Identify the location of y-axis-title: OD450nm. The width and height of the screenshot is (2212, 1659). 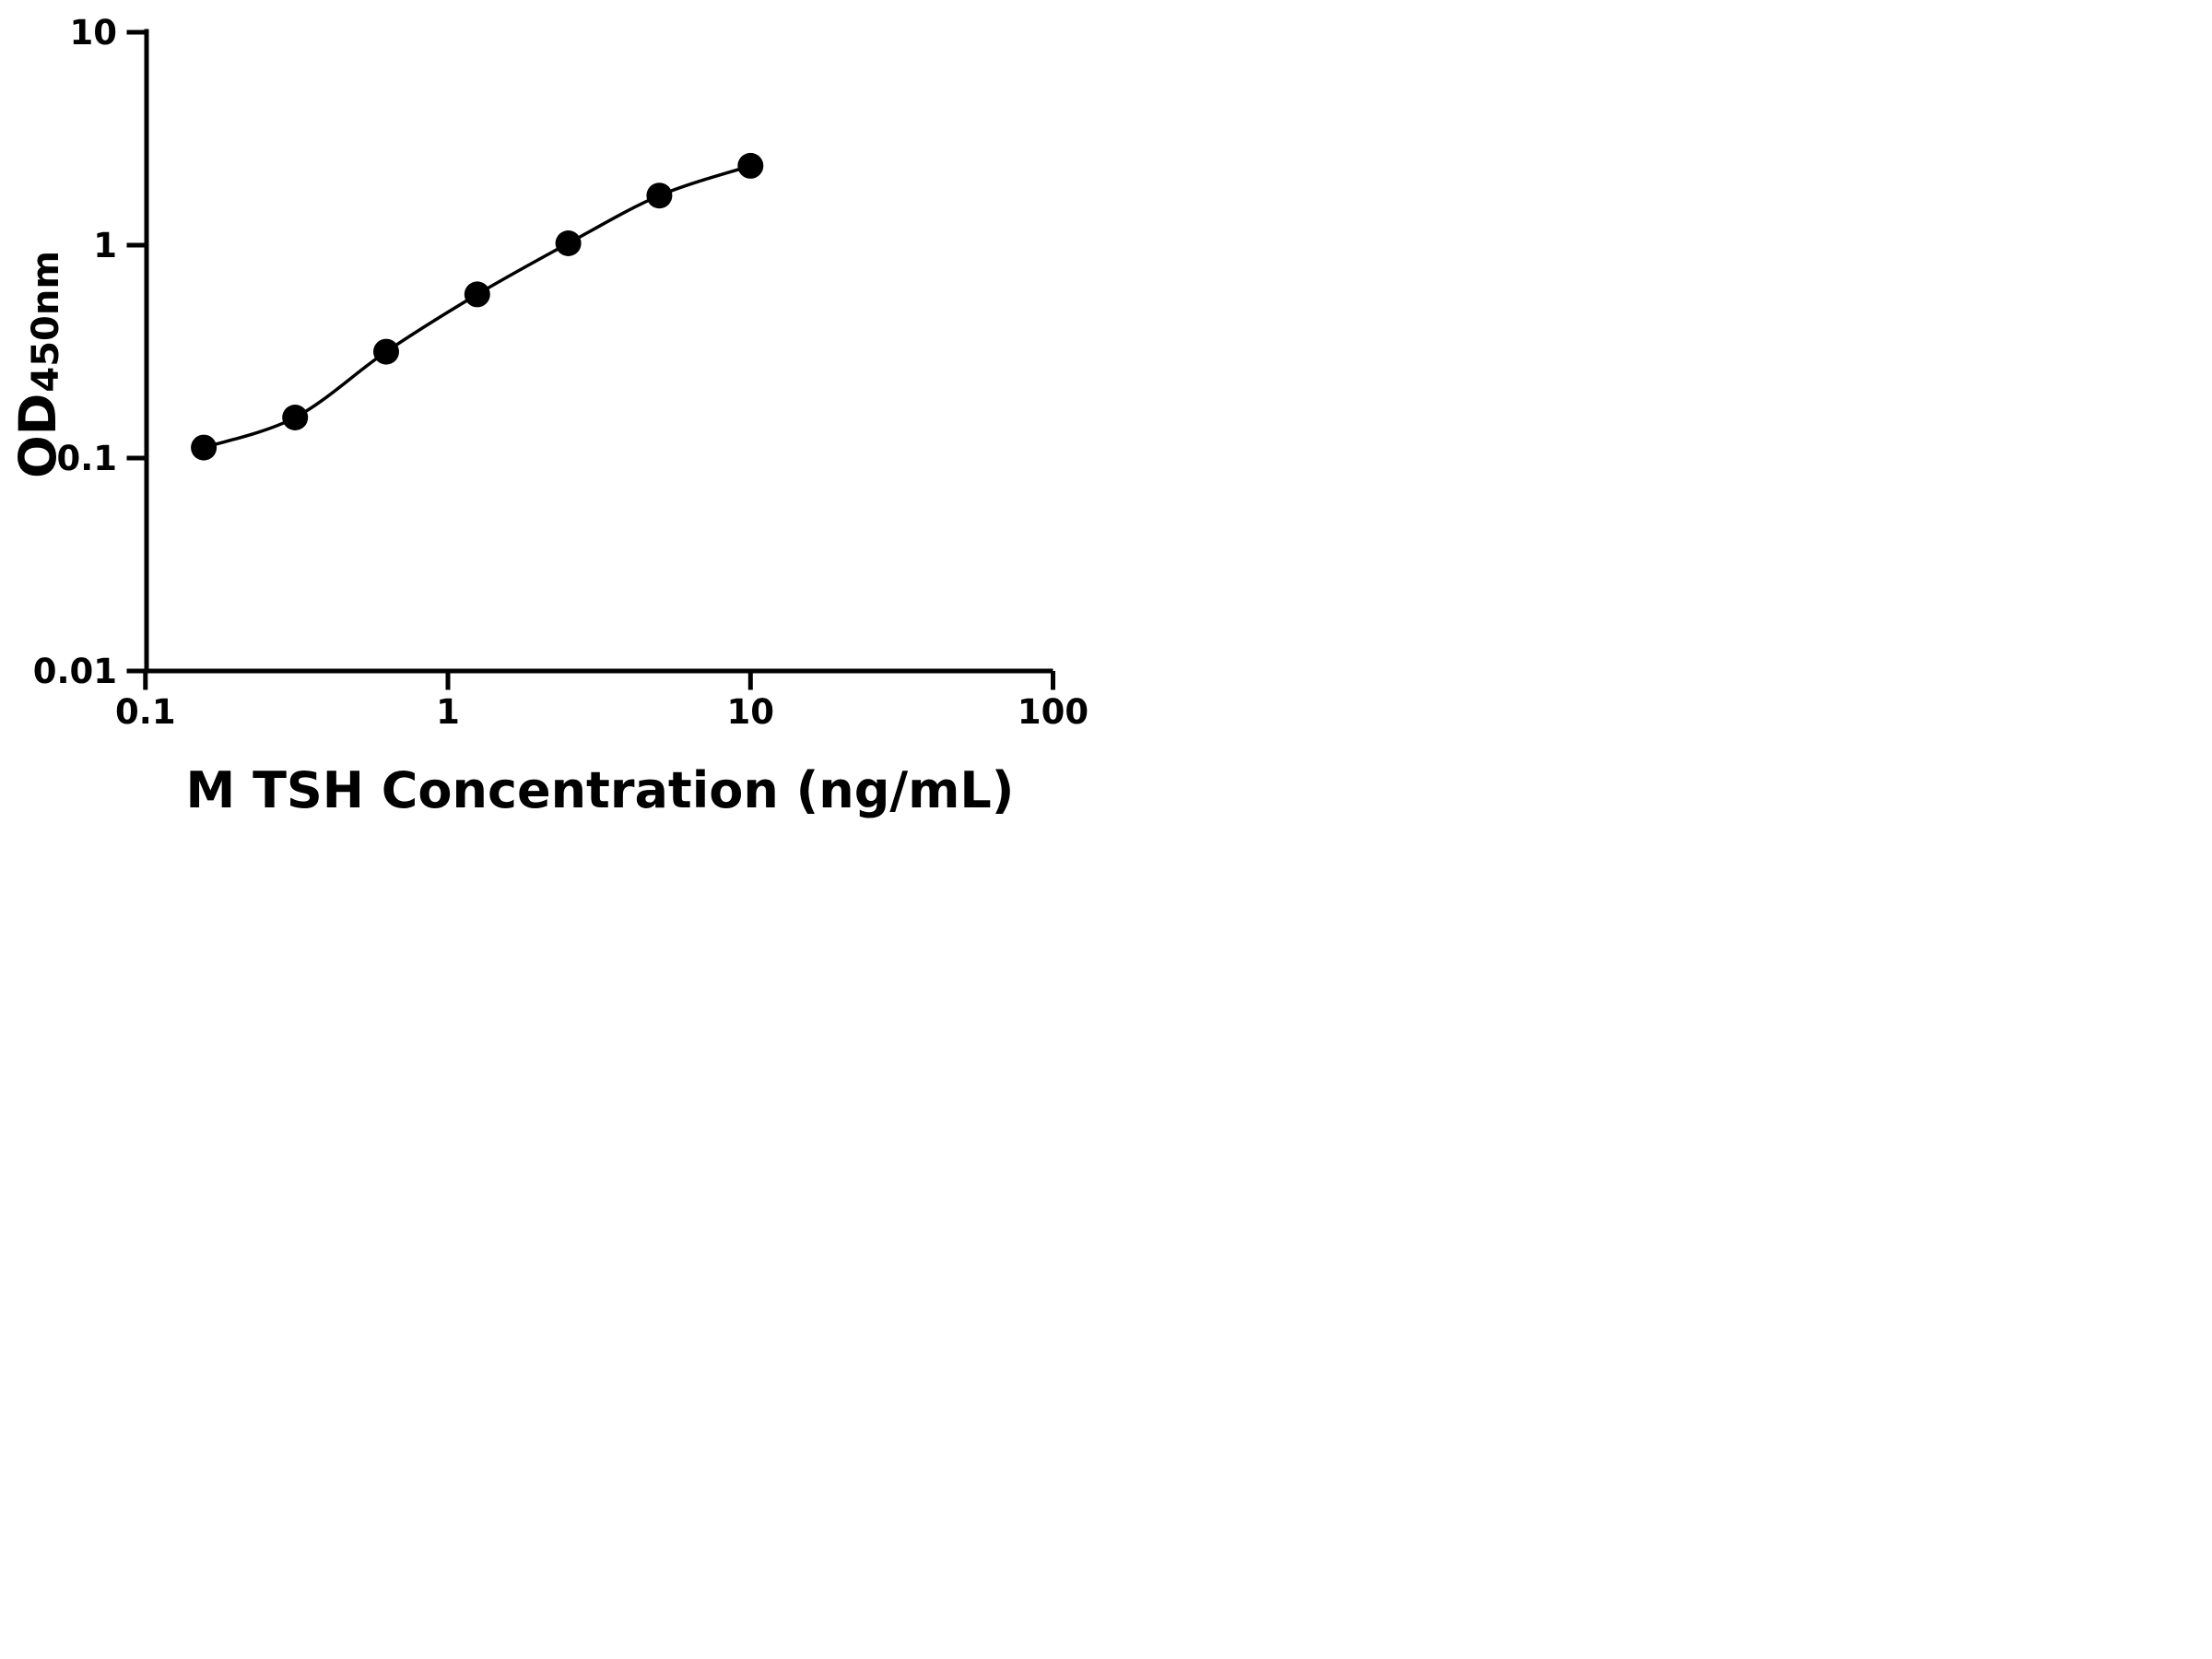
(37, 365).